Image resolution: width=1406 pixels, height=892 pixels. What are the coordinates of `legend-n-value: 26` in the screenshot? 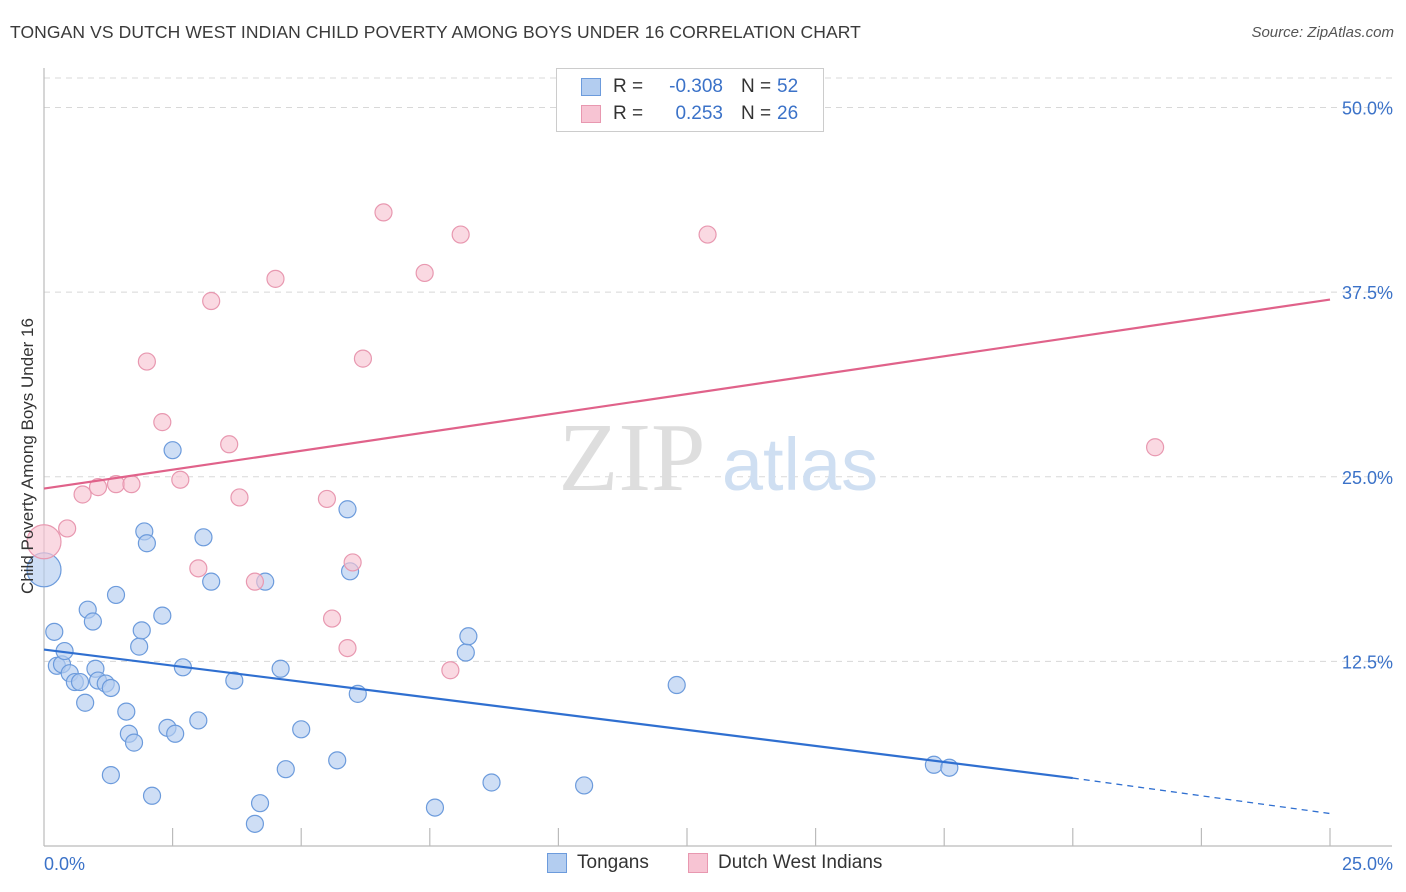 It's located at (788, 113).